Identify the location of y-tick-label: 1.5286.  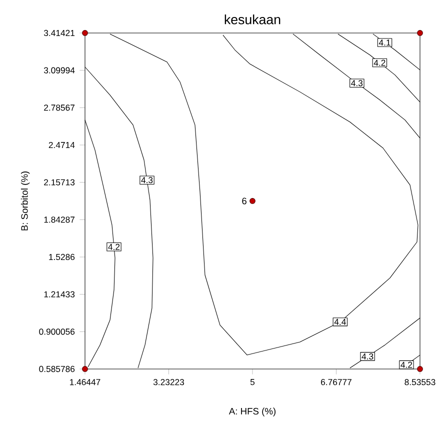
(62, 257).